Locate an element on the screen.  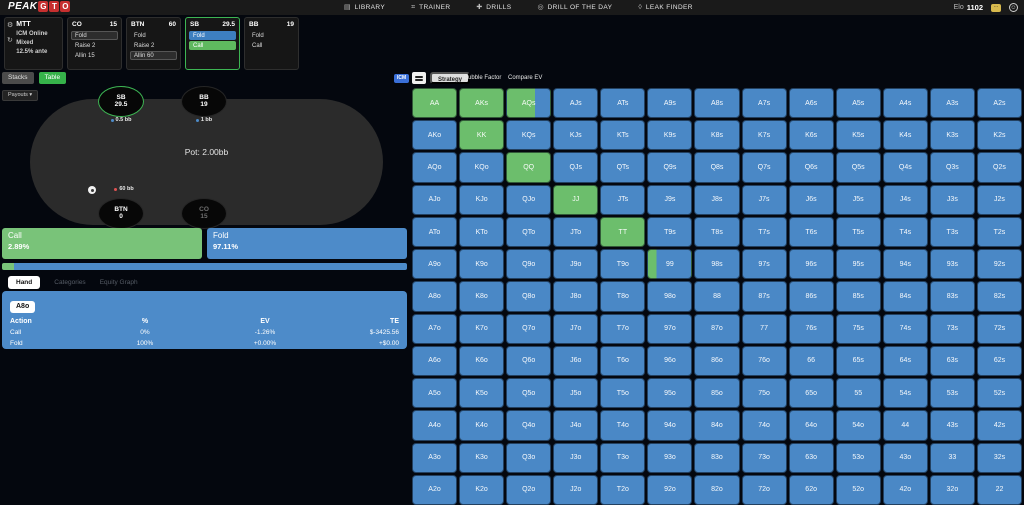
action-allin-15: Allin 15 is located at coordinates (85, 56).